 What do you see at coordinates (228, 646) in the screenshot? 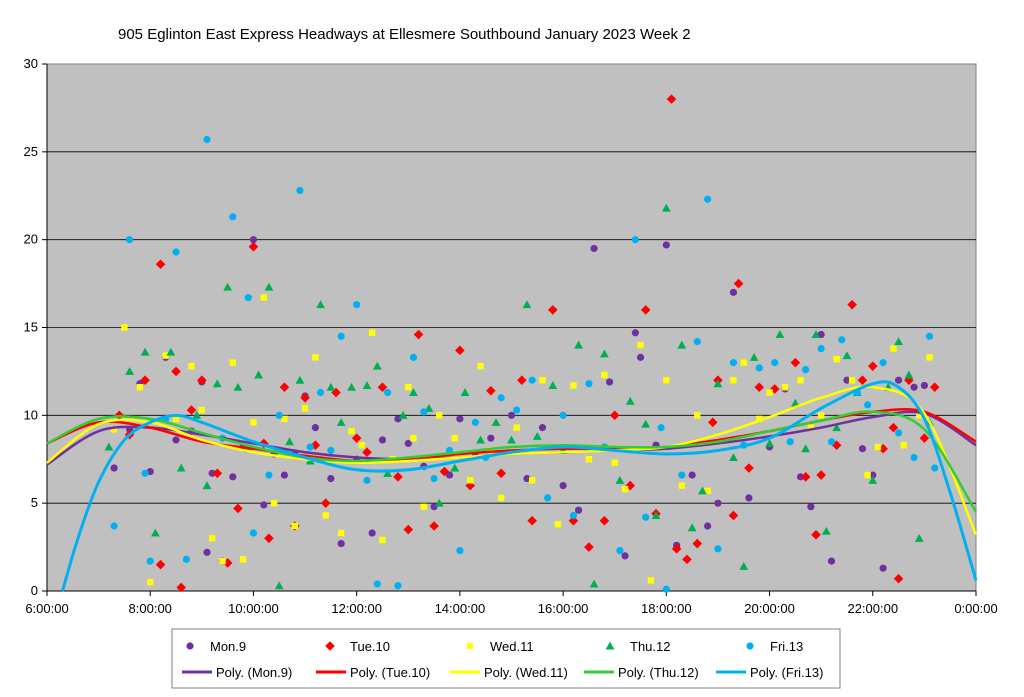
I see `legend-label: Mon.9` at bounding box center [228, 646].